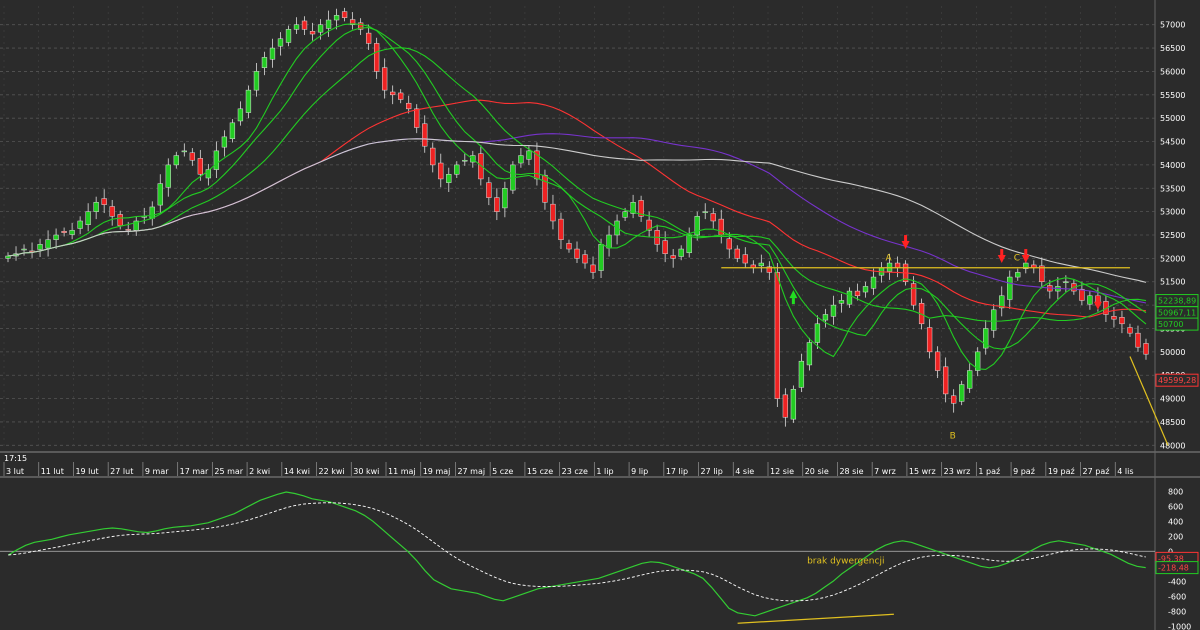  What do you see at coordinates (52, 471) in the screenshot?
I see `date-tick-label: 11 lut` at bounding box center [52, 471].